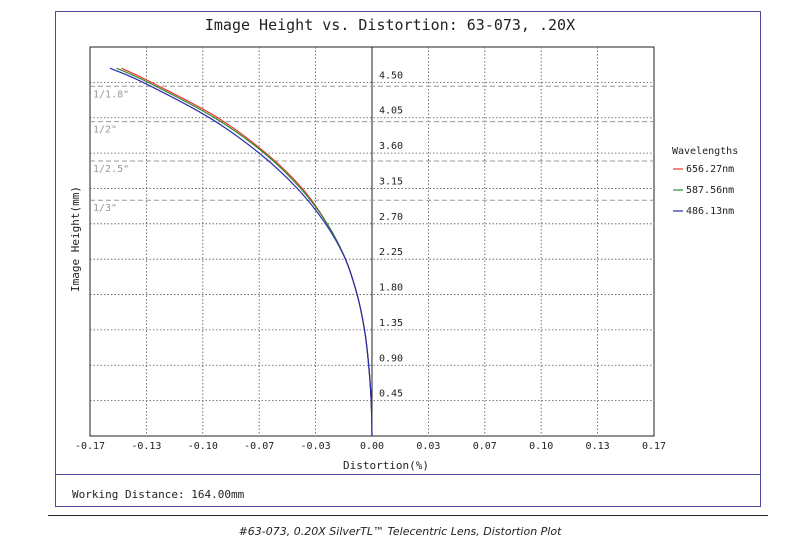  Describe the element at coordinates (391, 288) in the screenshot. I see `y-tick-label: 1.80` at that location.